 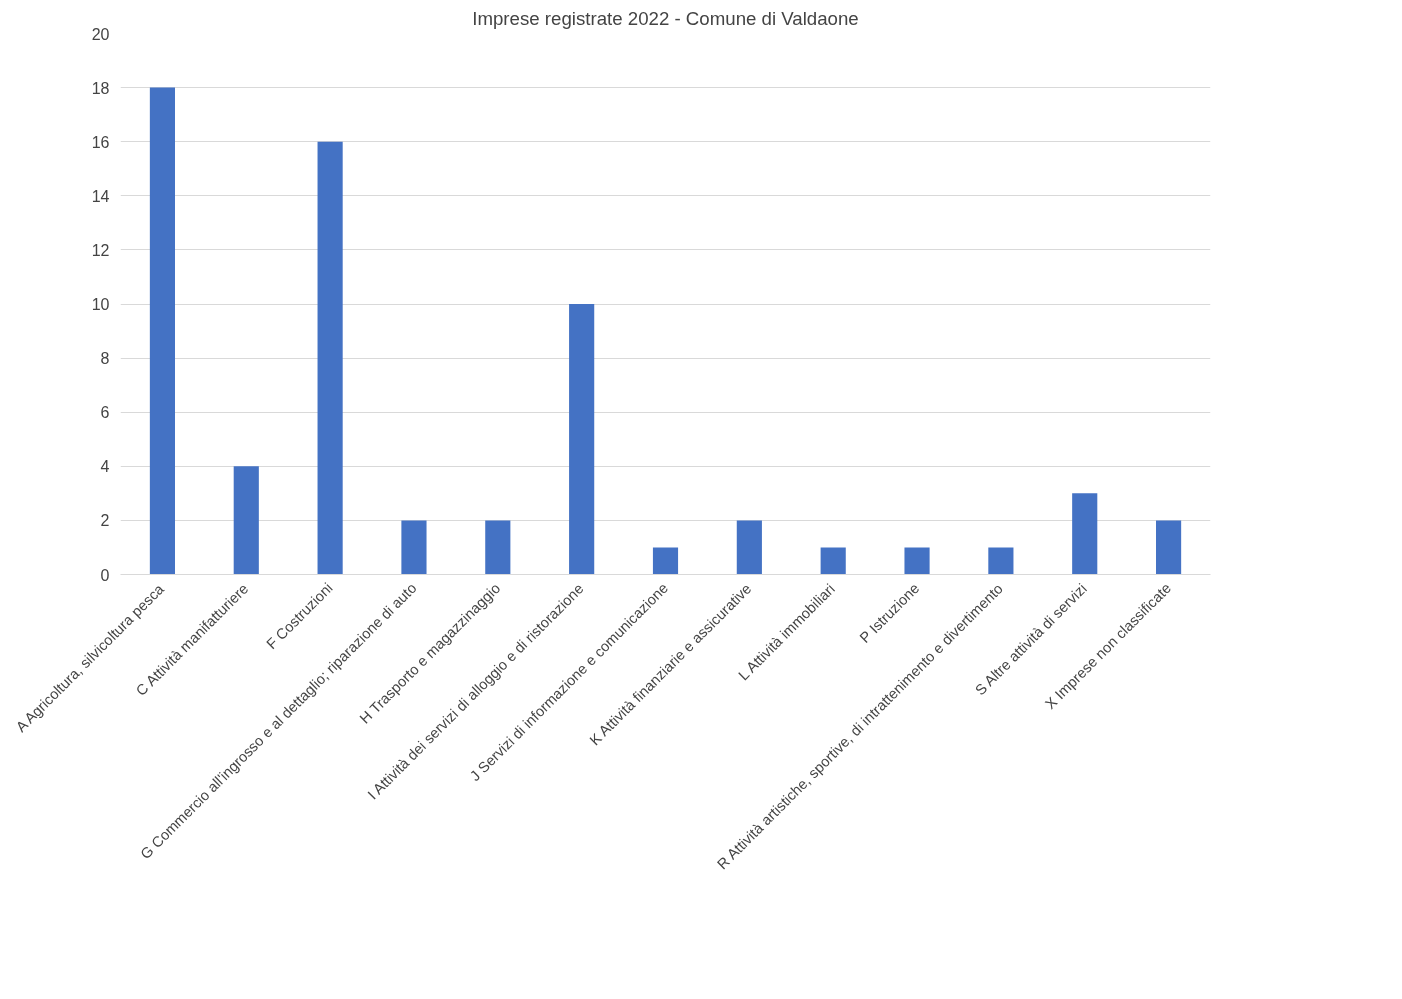 I want to click on y-tick-label: 10, so click(x=100, y=304).